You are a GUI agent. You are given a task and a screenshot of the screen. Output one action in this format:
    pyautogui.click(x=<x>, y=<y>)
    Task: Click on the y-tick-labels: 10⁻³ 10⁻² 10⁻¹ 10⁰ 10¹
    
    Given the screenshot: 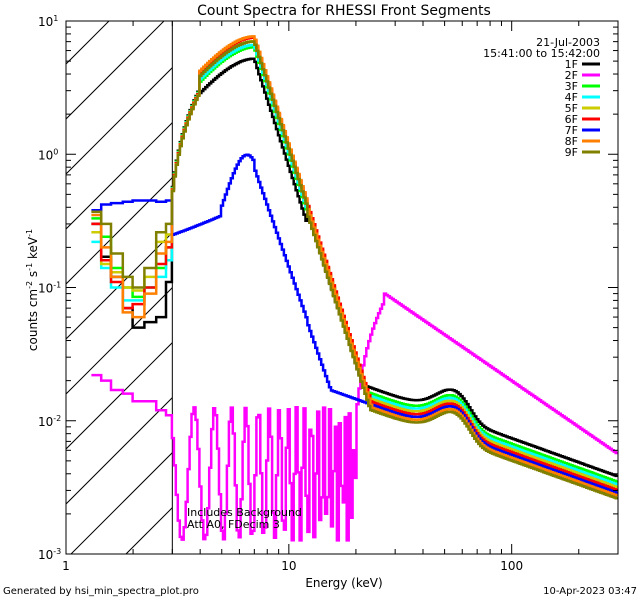 What is the action you would take?
    pyautogui.click(x=49, y=288)
    